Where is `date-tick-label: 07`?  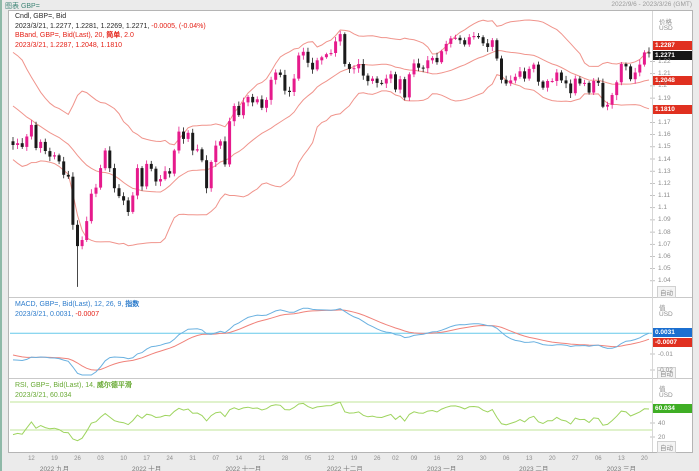
date-tick-label: 07 is located at coordinates (216, 459).